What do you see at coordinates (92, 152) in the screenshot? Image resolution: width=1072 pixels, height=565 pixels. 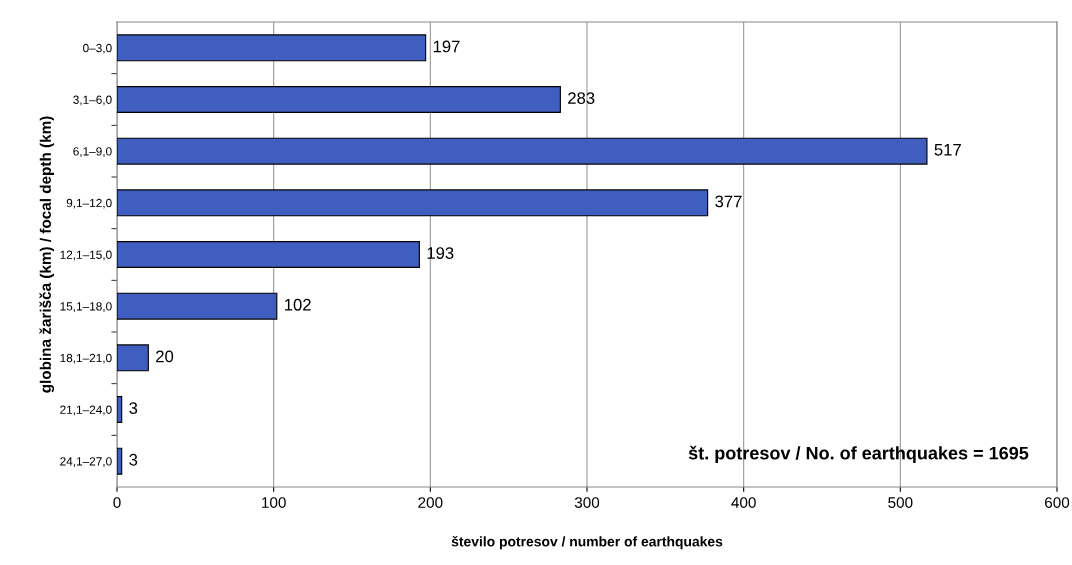 I see `y-tick-label: 6,1–9,0` at bounding box center [92, 152].